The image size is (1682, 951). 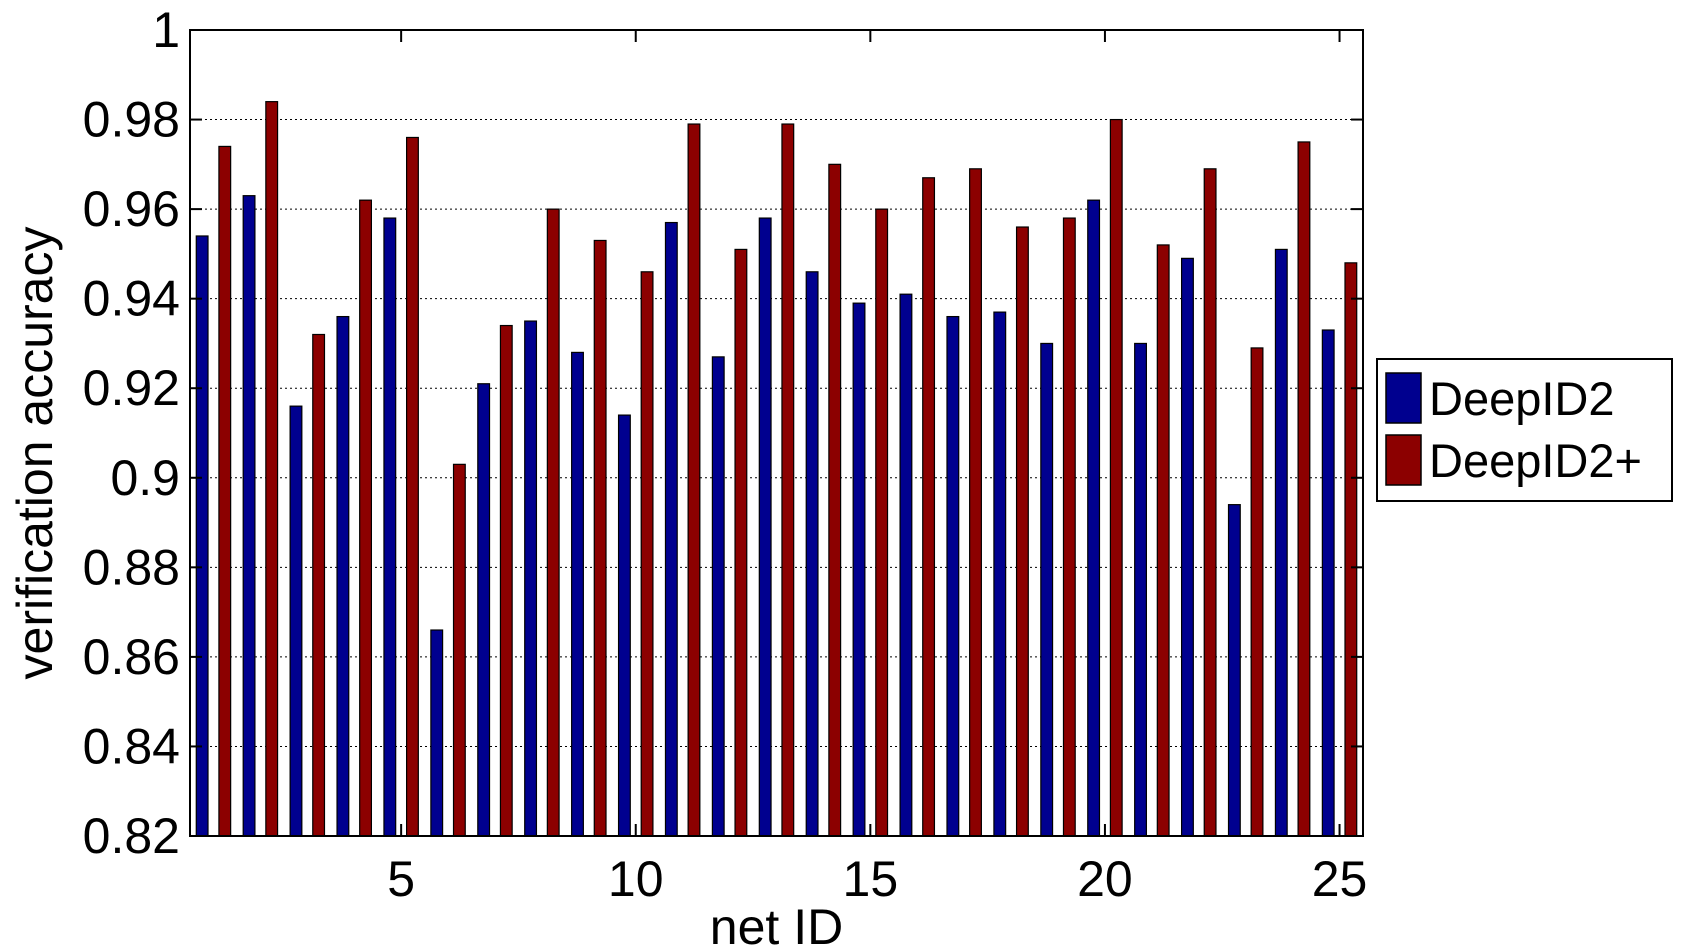 I want to click on y-tick-label: 0.9, so click(x=145, y=478).